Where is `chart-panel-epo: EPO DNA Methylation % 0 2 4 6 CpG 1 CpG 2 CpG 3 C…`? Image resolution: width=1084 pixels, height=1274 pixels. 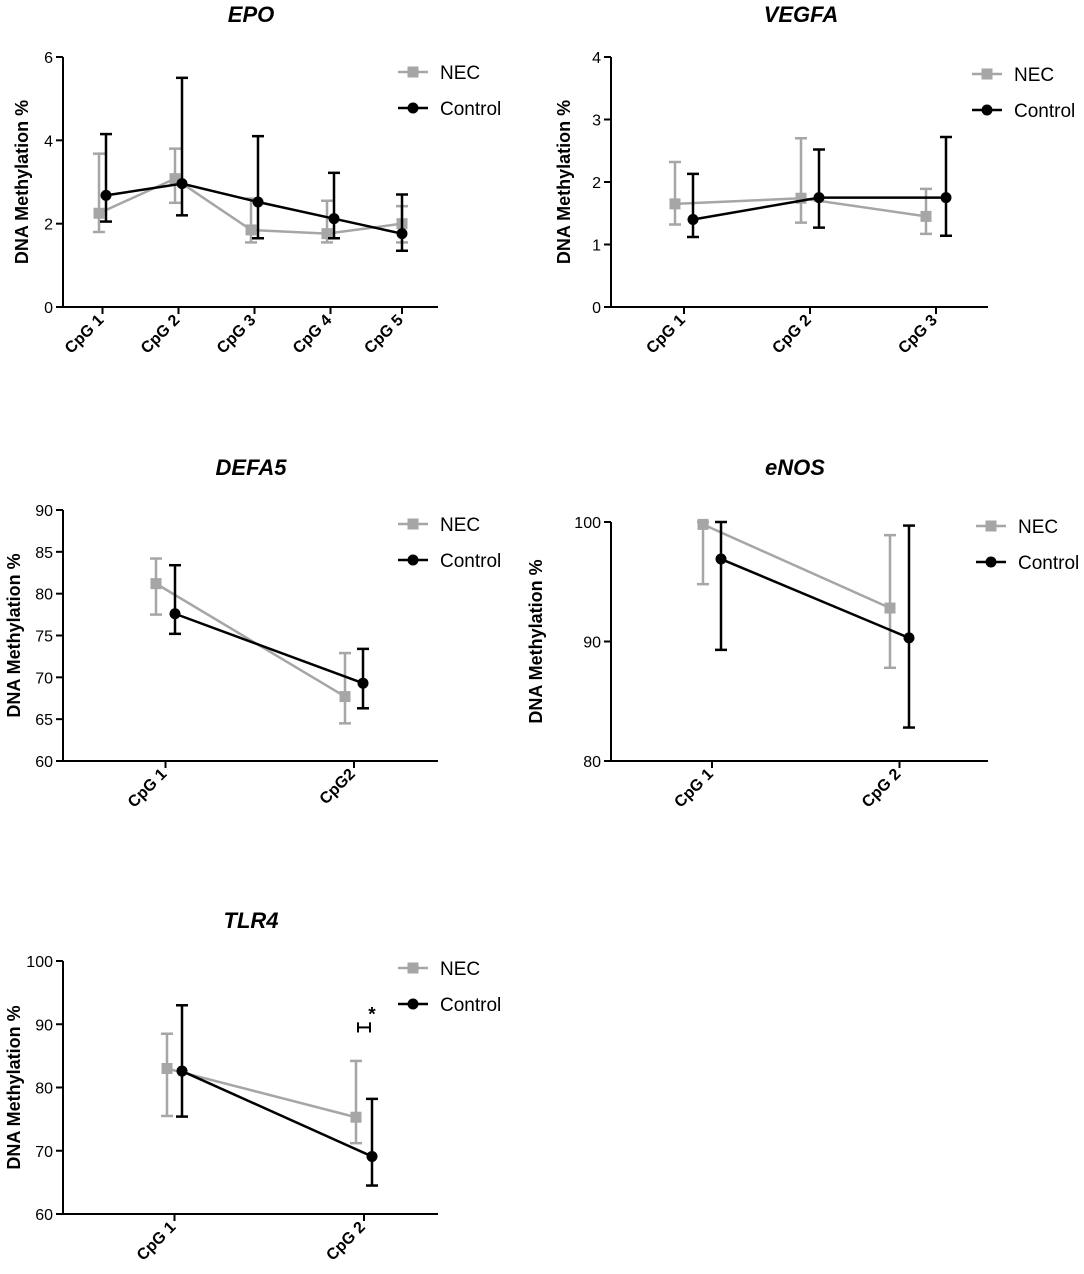 chart-panel-epo: EPO DNA Methylation % 0 2 4 6 CpG 1 CpG 2 CpG 3 C… is located at coordinates (256, 179).